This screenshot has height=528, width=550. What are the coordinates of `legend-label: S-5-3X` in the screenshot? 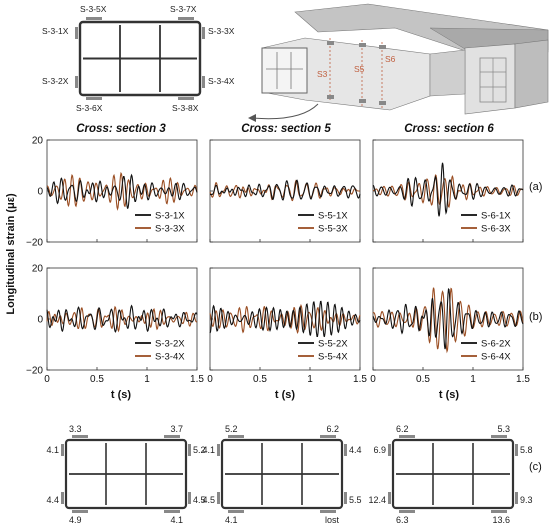 It's located at (333, 229).